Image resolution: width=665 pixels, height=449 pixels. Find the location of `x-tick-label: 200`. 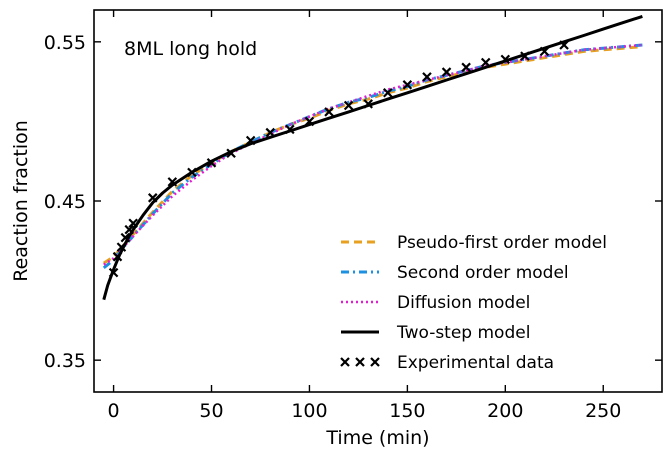

x-tick-label: 200 is located at coordinates (505, 411).